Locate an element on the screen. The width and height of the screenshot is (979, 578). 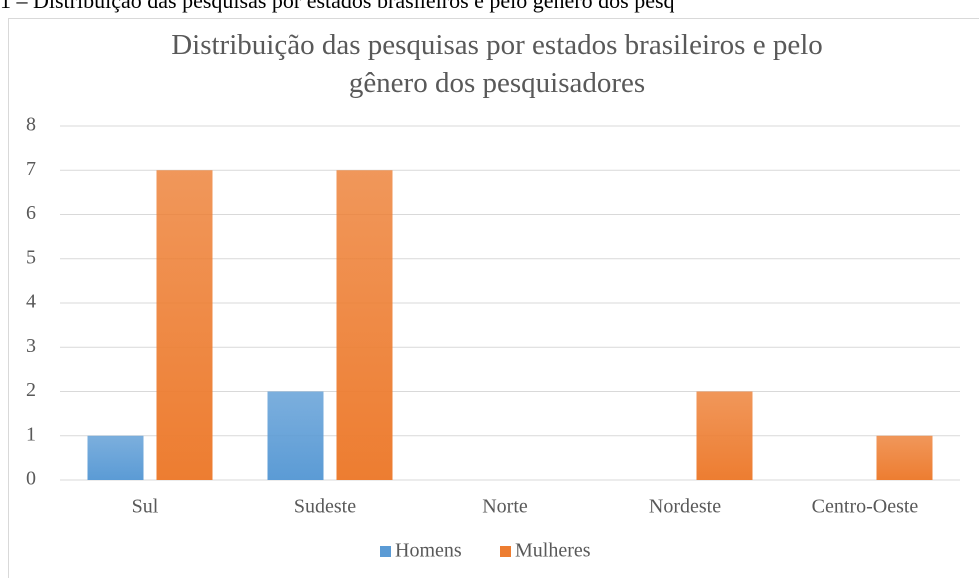
y-tick-label: 8 is located at coordinates (31, 125).